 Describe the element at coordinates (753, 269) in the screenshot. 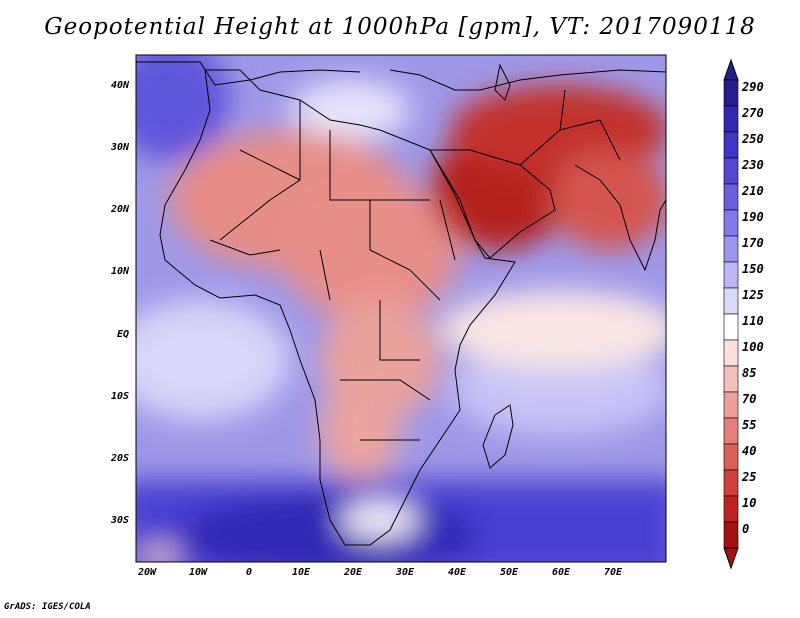

I see `colorbar-label-150: 150` at that location.